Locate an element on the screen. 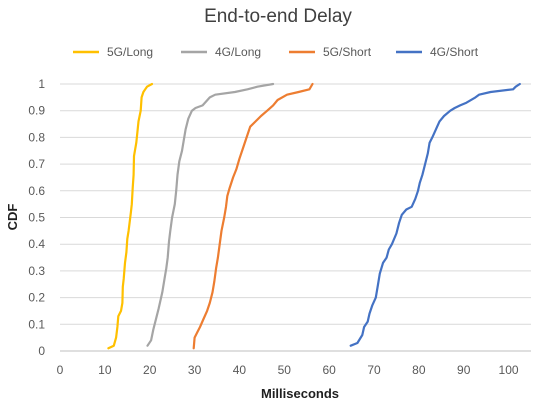 The image size is (550, 405). x-tick-label: 100 is located at coordinates (509, 370).